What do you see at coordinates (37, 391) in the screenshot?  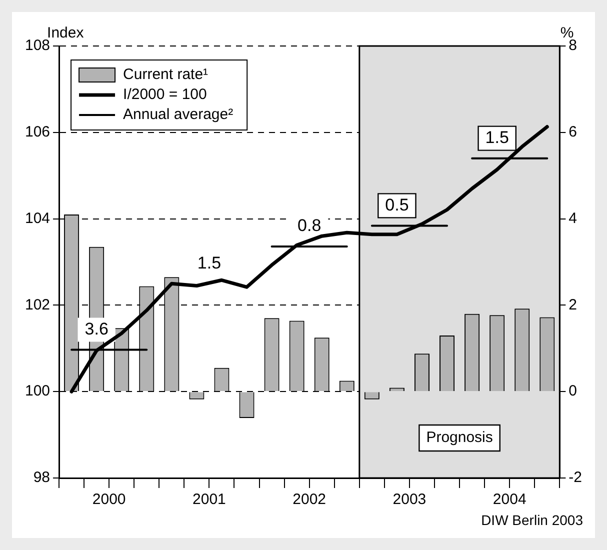 I see `y-tick-label: 100` at bounding box center [37, 391].